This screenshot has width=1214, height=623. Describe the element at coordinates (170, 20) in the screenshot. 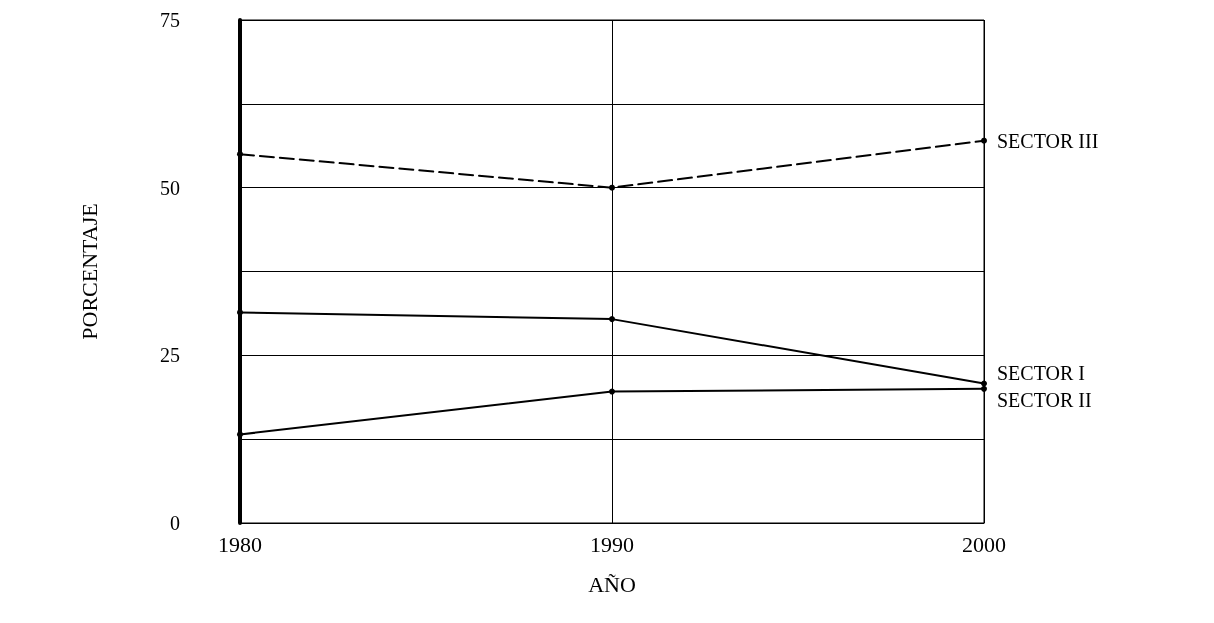

I see `y-tick-label: 75` at that location.